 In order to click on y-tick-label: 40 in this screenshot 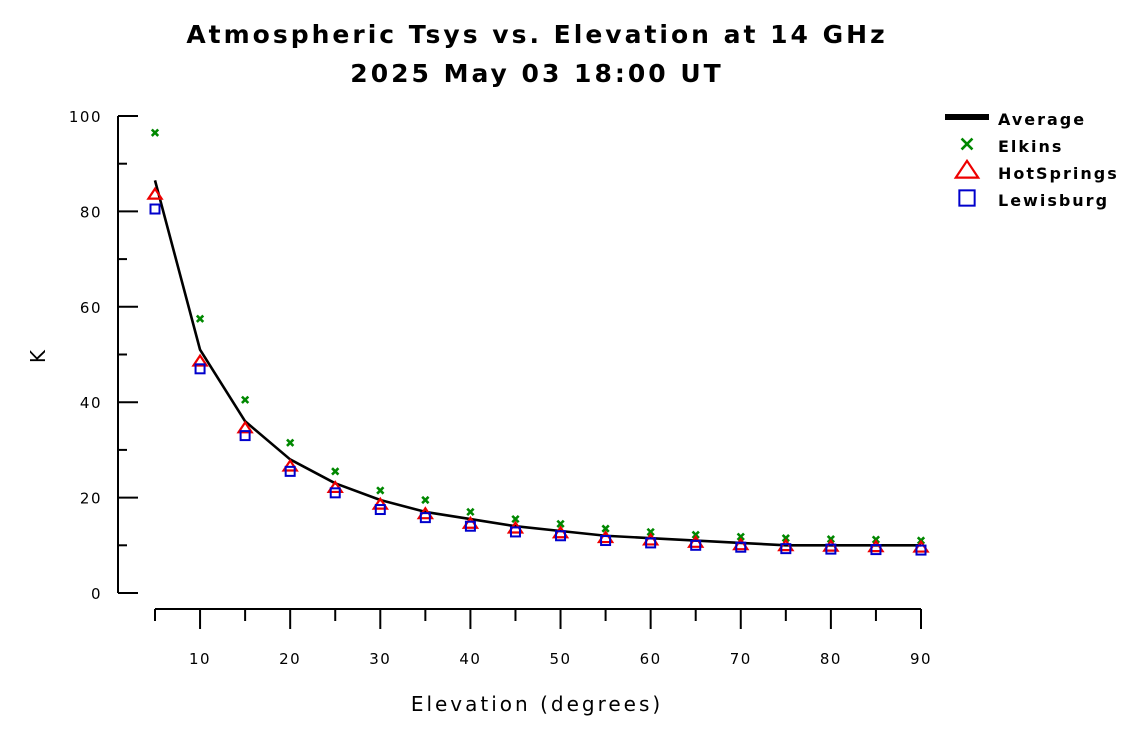, I will do `click(91, 403)`.